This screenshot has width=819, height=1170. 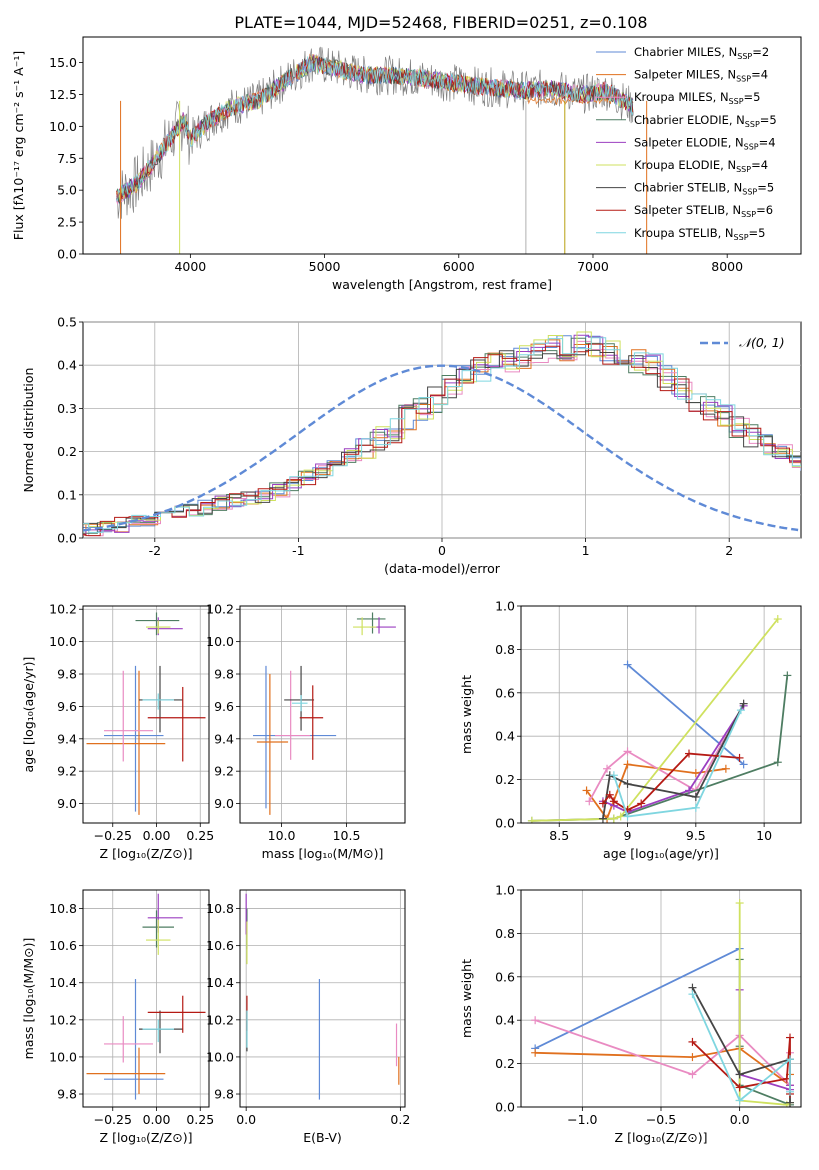 What do you see at coordinates (200, 1119) in the screenshot?
I see `x-tick-label: 0.25` at bounding box center [200, 1119].